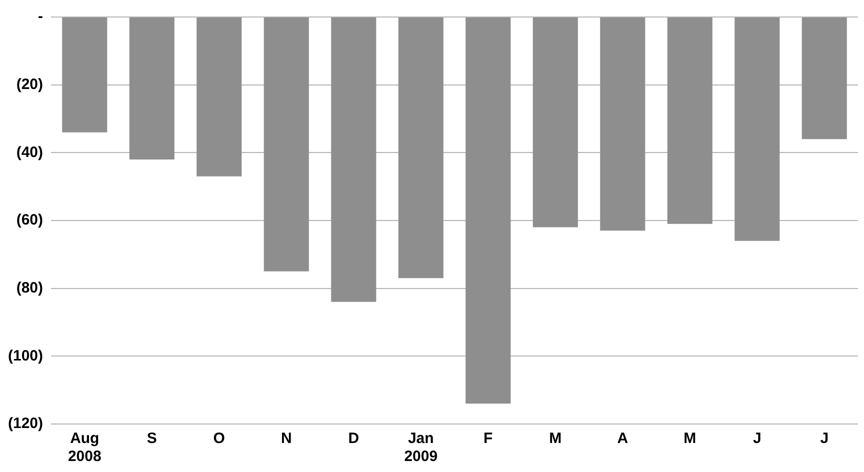 The image size is (864, 472). What do you see at coordinates (85, 448) in the screenshot?
I see `x-tick-label: Aug 2008` at bounding box center [85, 448].